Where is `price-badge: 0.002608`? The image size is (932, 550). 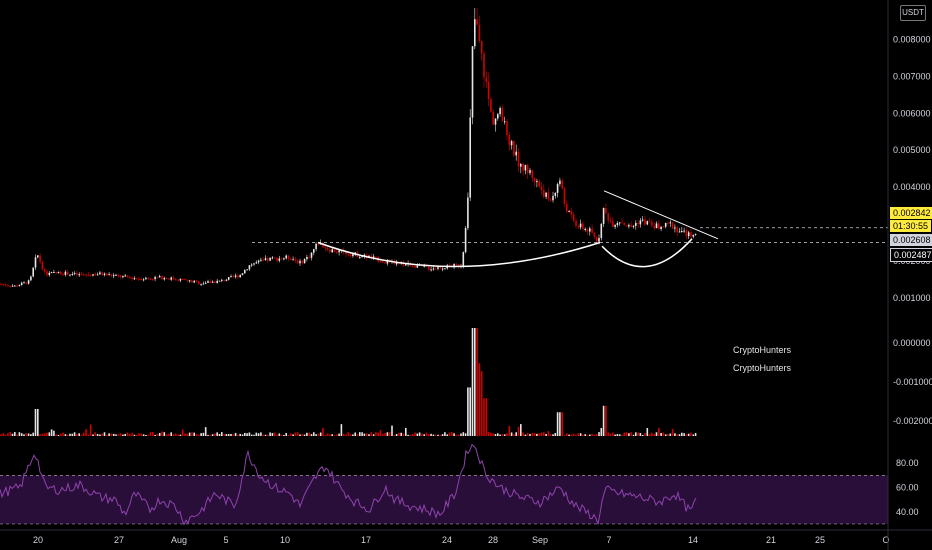 price-badge: 0.002608 is located at coordinates (911, 240).